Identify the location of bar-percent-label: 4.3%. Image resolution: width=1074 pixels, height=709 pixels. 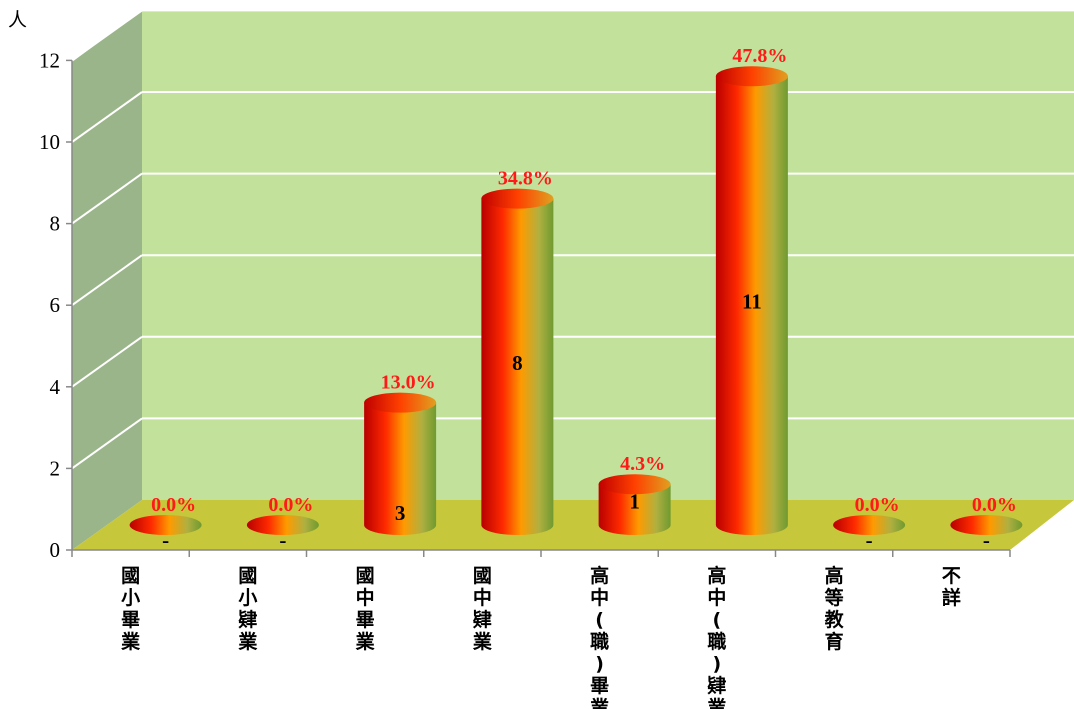
(642, 464).